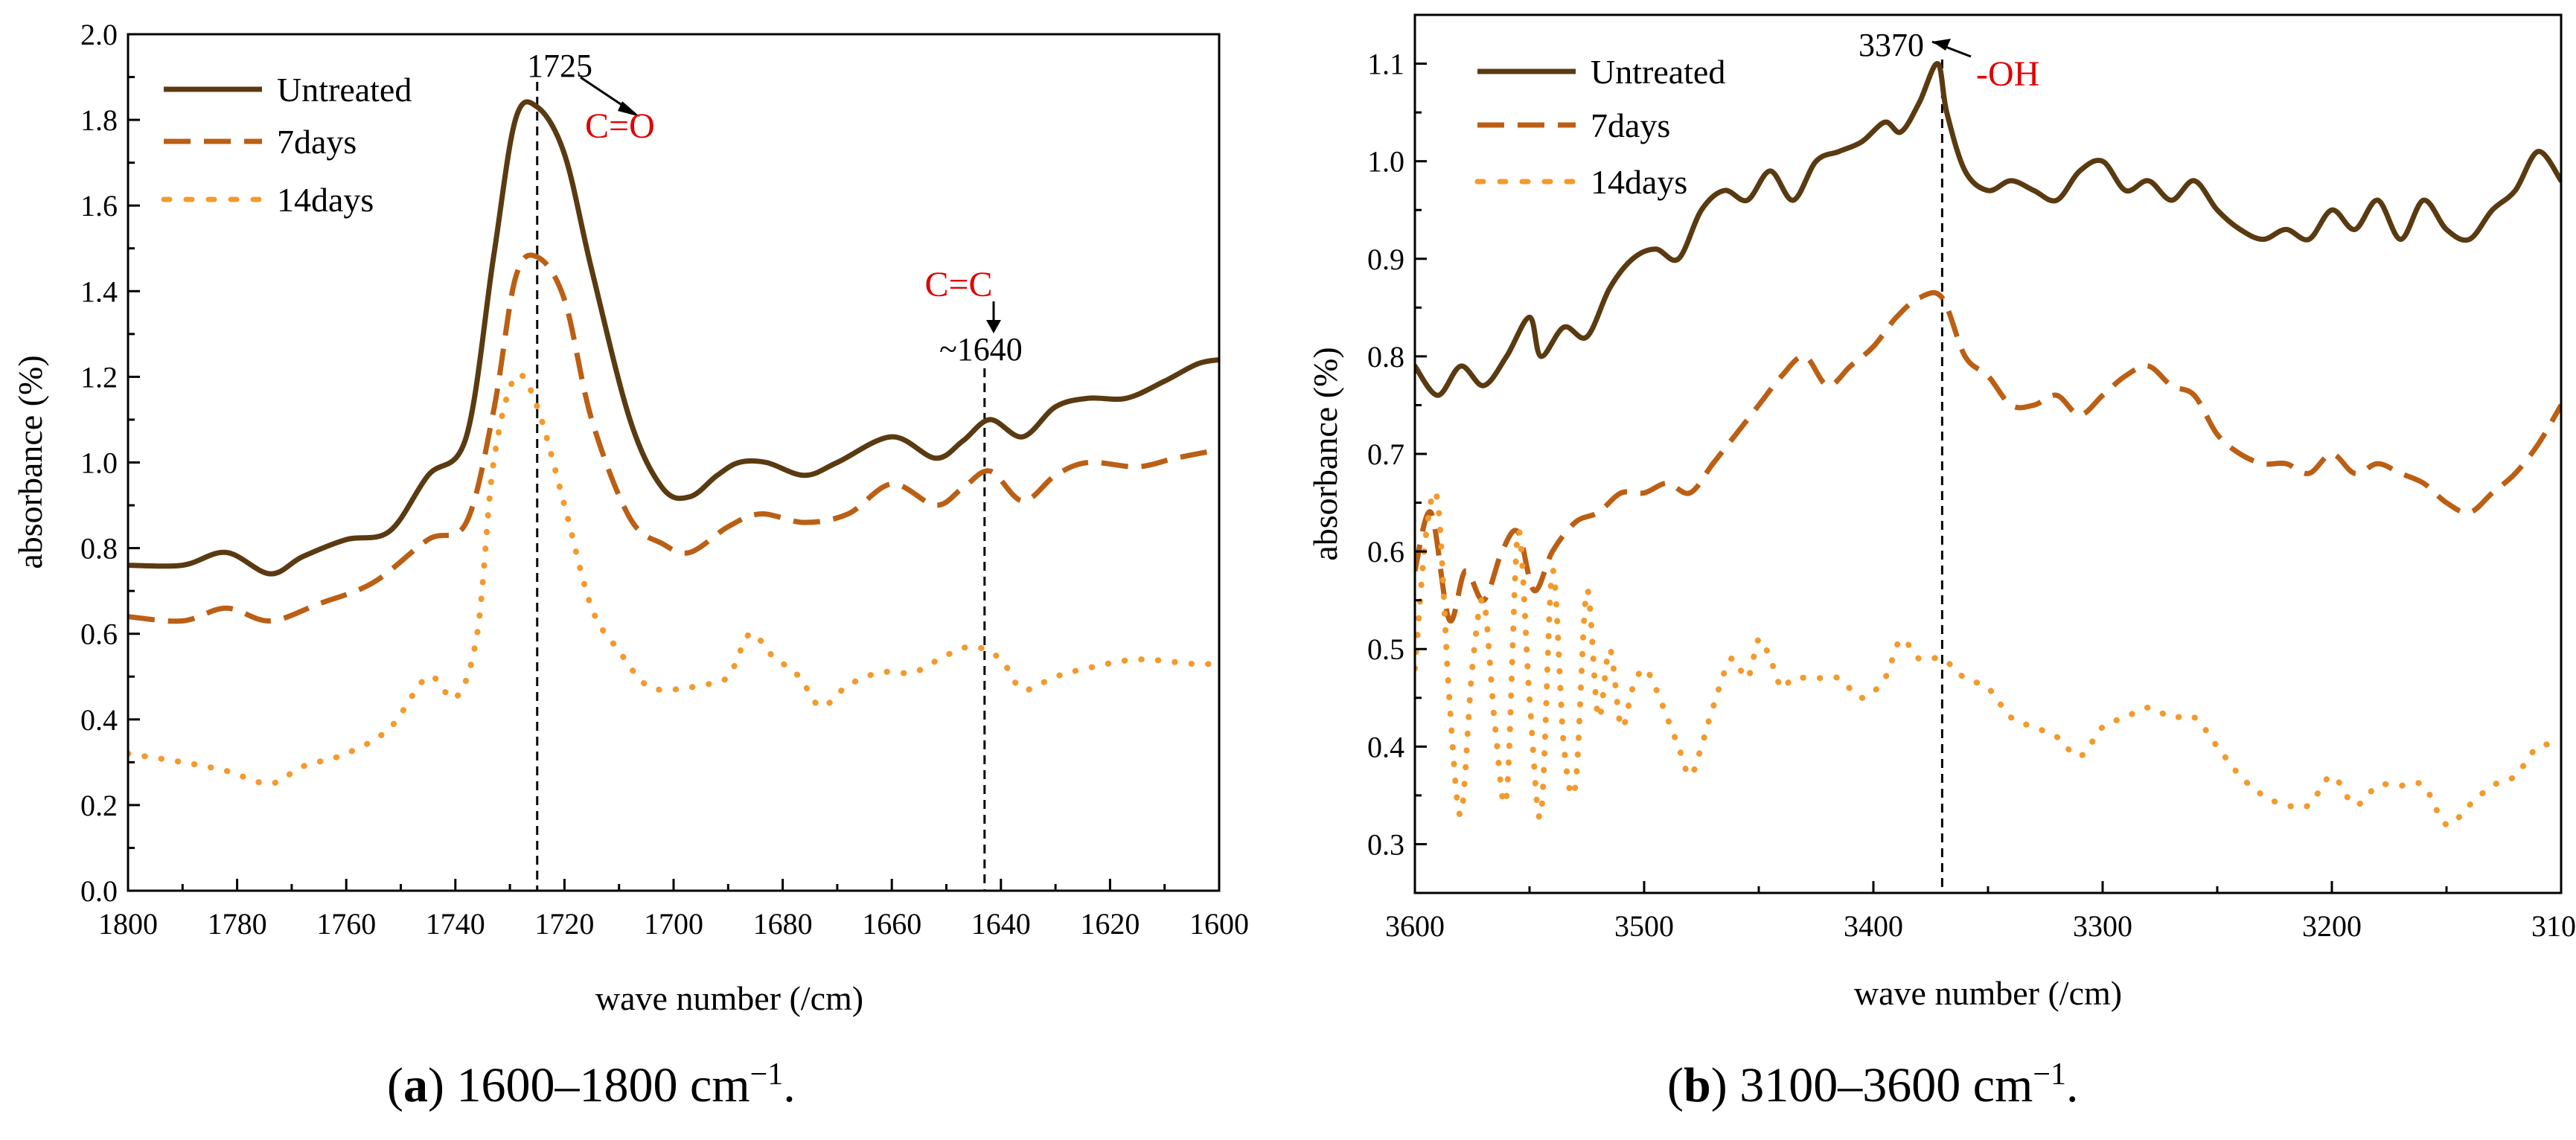 The width and height of the screenshot is (2576, 1140). What do you see at coordinates (99, 377) in the screenshot?
I see `panel-a-y-tick-label: 1.2` at bounding box center [99, 377].